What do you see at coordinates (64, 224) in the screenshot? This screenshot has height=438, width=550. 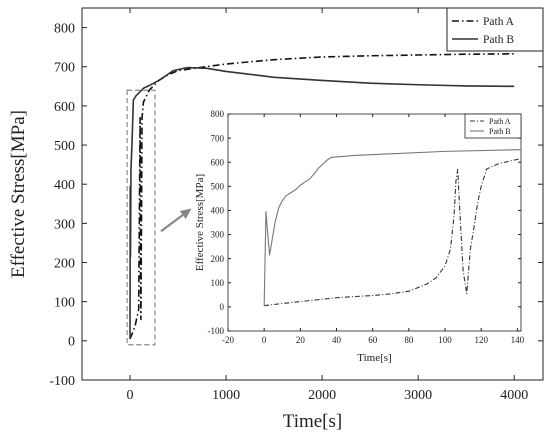 I see `main-y-tick-label: 300` at bounding box center [64, 224].